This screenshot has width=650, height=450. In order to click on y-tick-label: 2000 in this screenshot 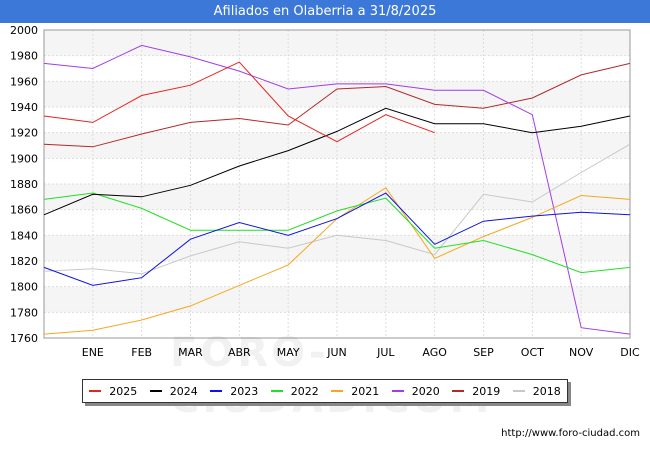, I will do `click(24, 30)`.